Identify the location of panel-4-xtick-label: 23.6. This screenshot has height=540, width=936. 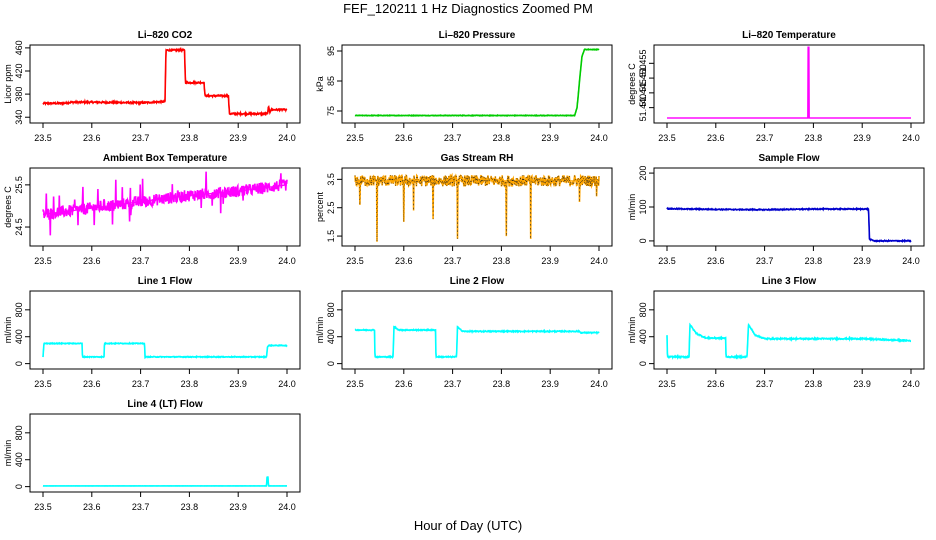
(92, 261).